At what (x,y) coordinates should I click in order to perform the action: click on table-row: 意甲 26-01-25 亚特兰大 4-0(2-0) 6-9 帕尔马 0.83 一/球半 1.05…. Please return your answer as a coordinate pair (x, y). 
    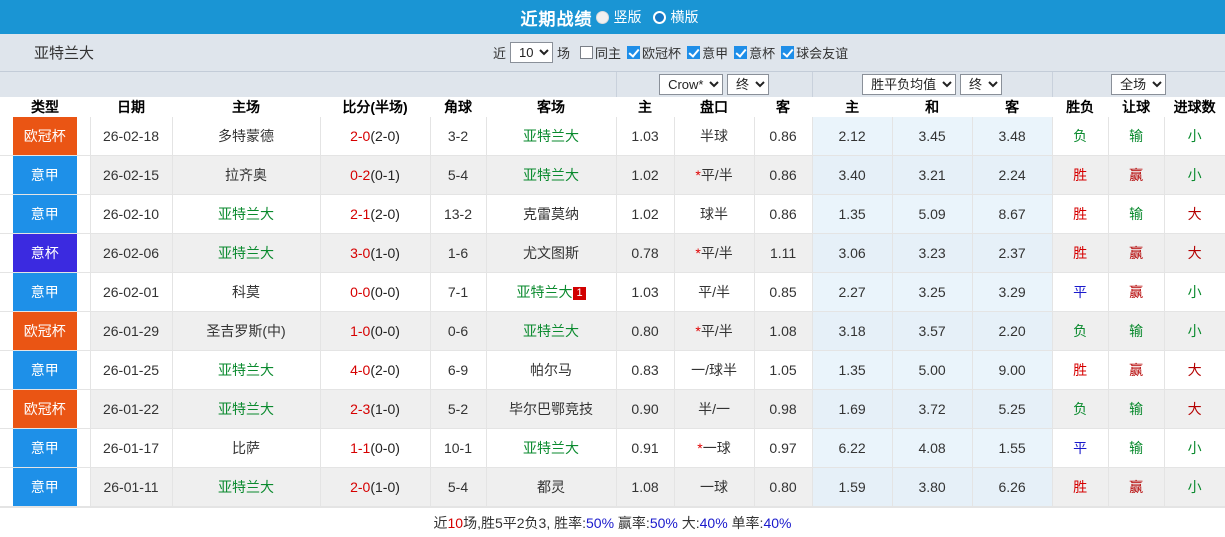
    Looking at the image, I should click on (612, 370).